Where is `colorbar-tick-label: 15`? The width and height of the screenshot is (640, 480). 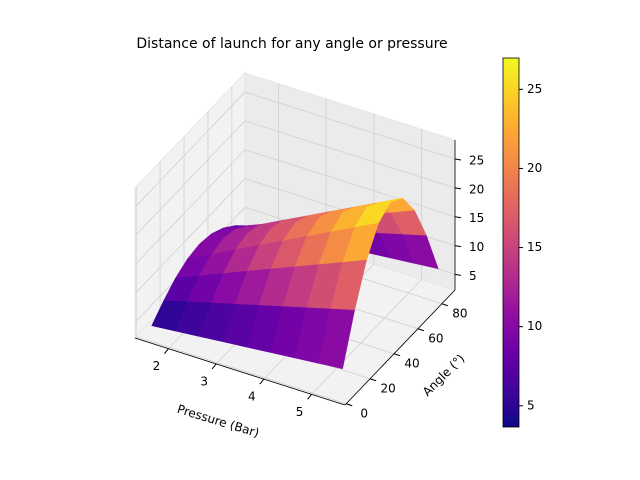 colorbar-tick-label: 15 is located at coordinates (534, 247).